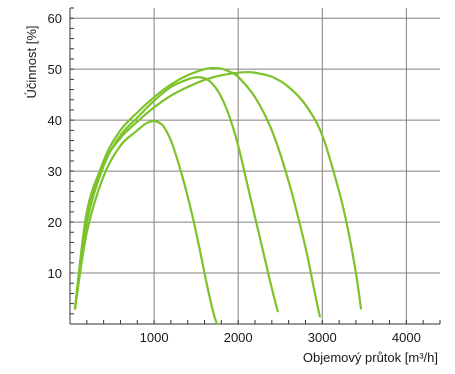  I want to click on y-tick-label: 20, so click(55, 222).